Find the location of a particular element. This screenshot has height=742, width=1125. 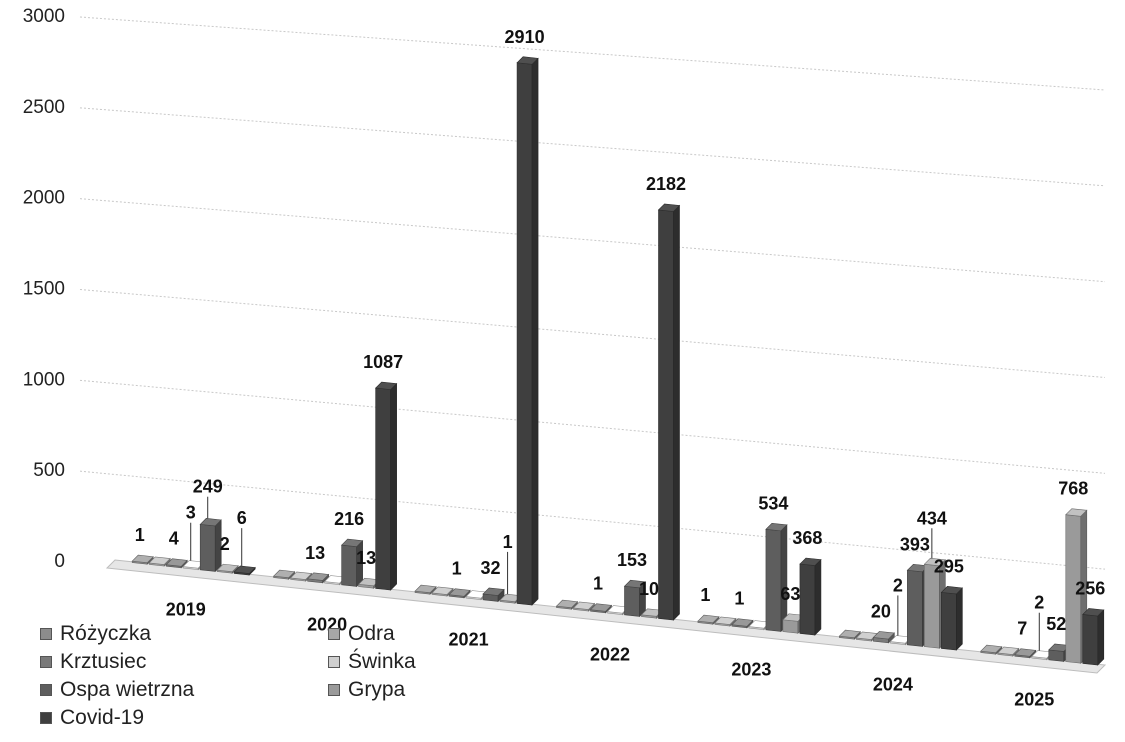

bar-covid-19-2020 is located at coordinates (386, 486).